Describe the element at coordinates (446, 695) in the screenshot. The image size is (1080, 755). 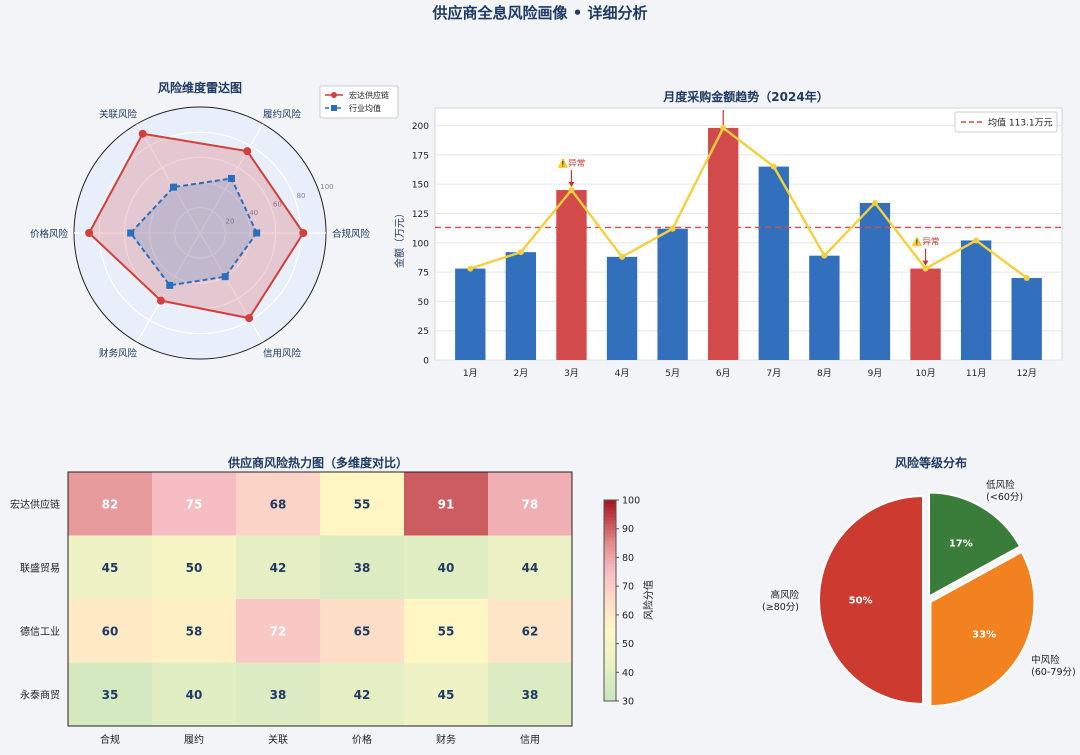
I see `heatmap-cell-value: 45` at that location.